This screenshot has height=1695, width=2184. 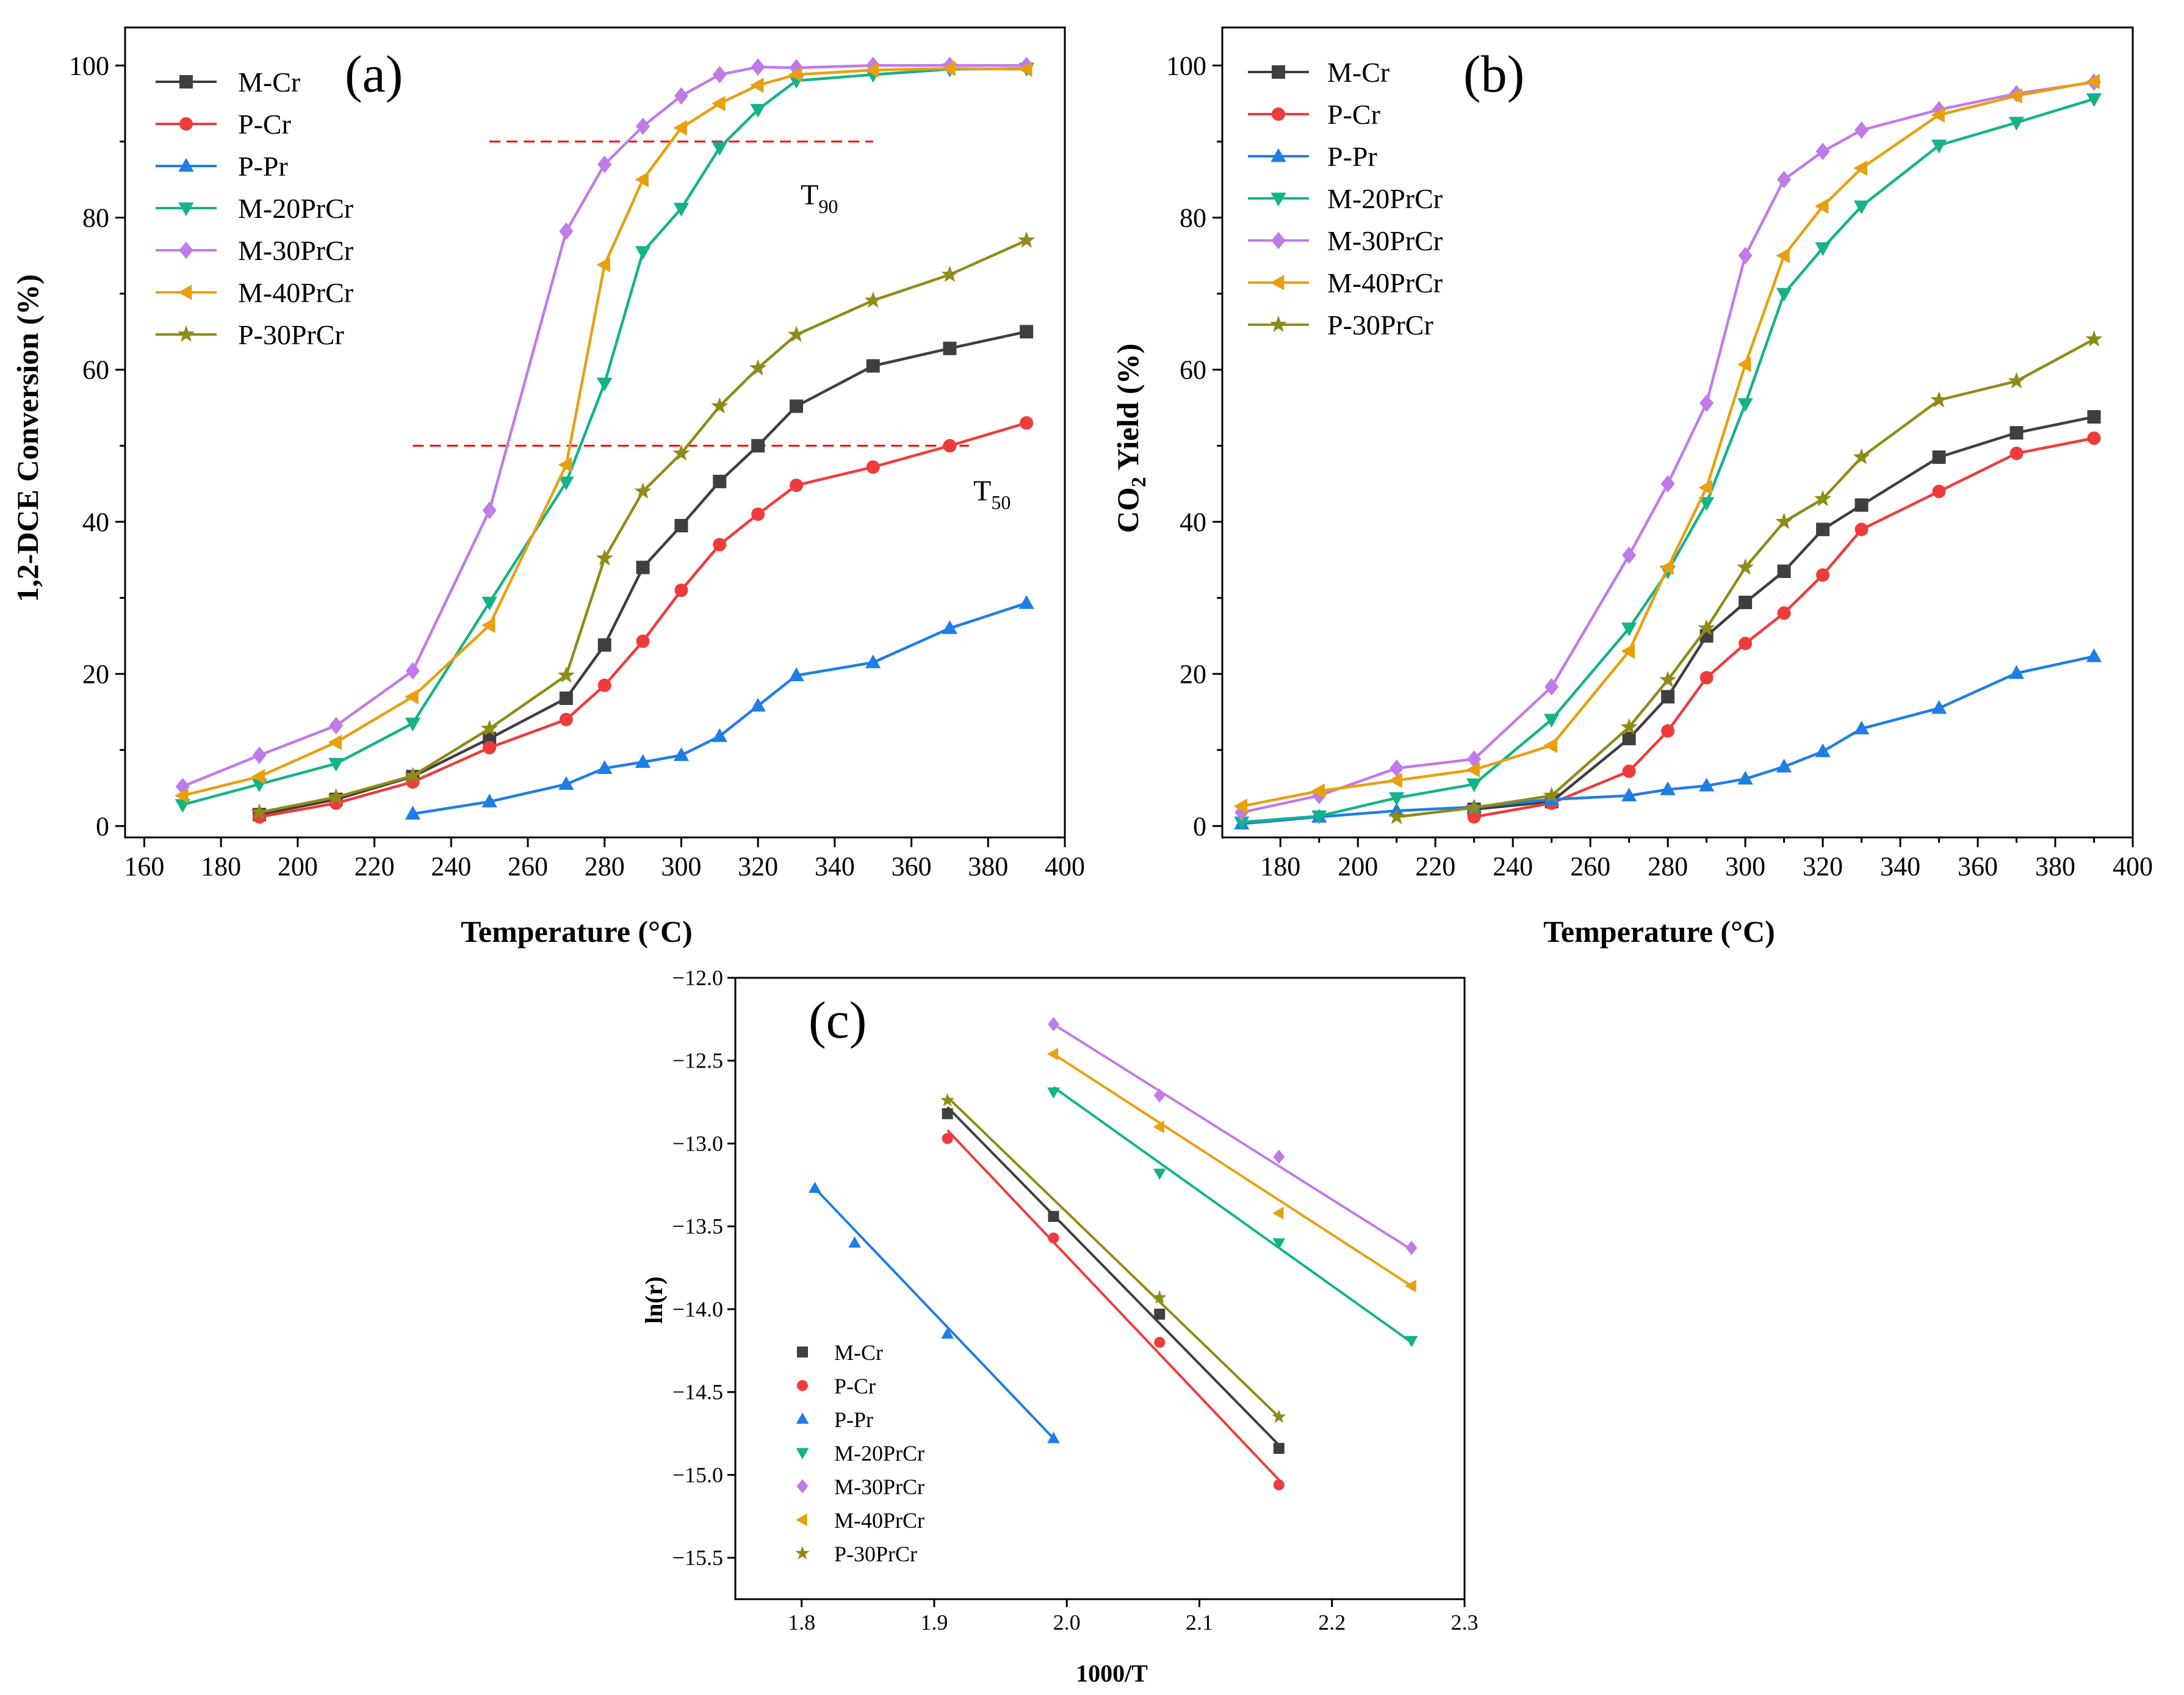 What do you see at coordinates (809, 195) in the screenshot?
I see `t90-main: T` at bounding box center [809, 195].